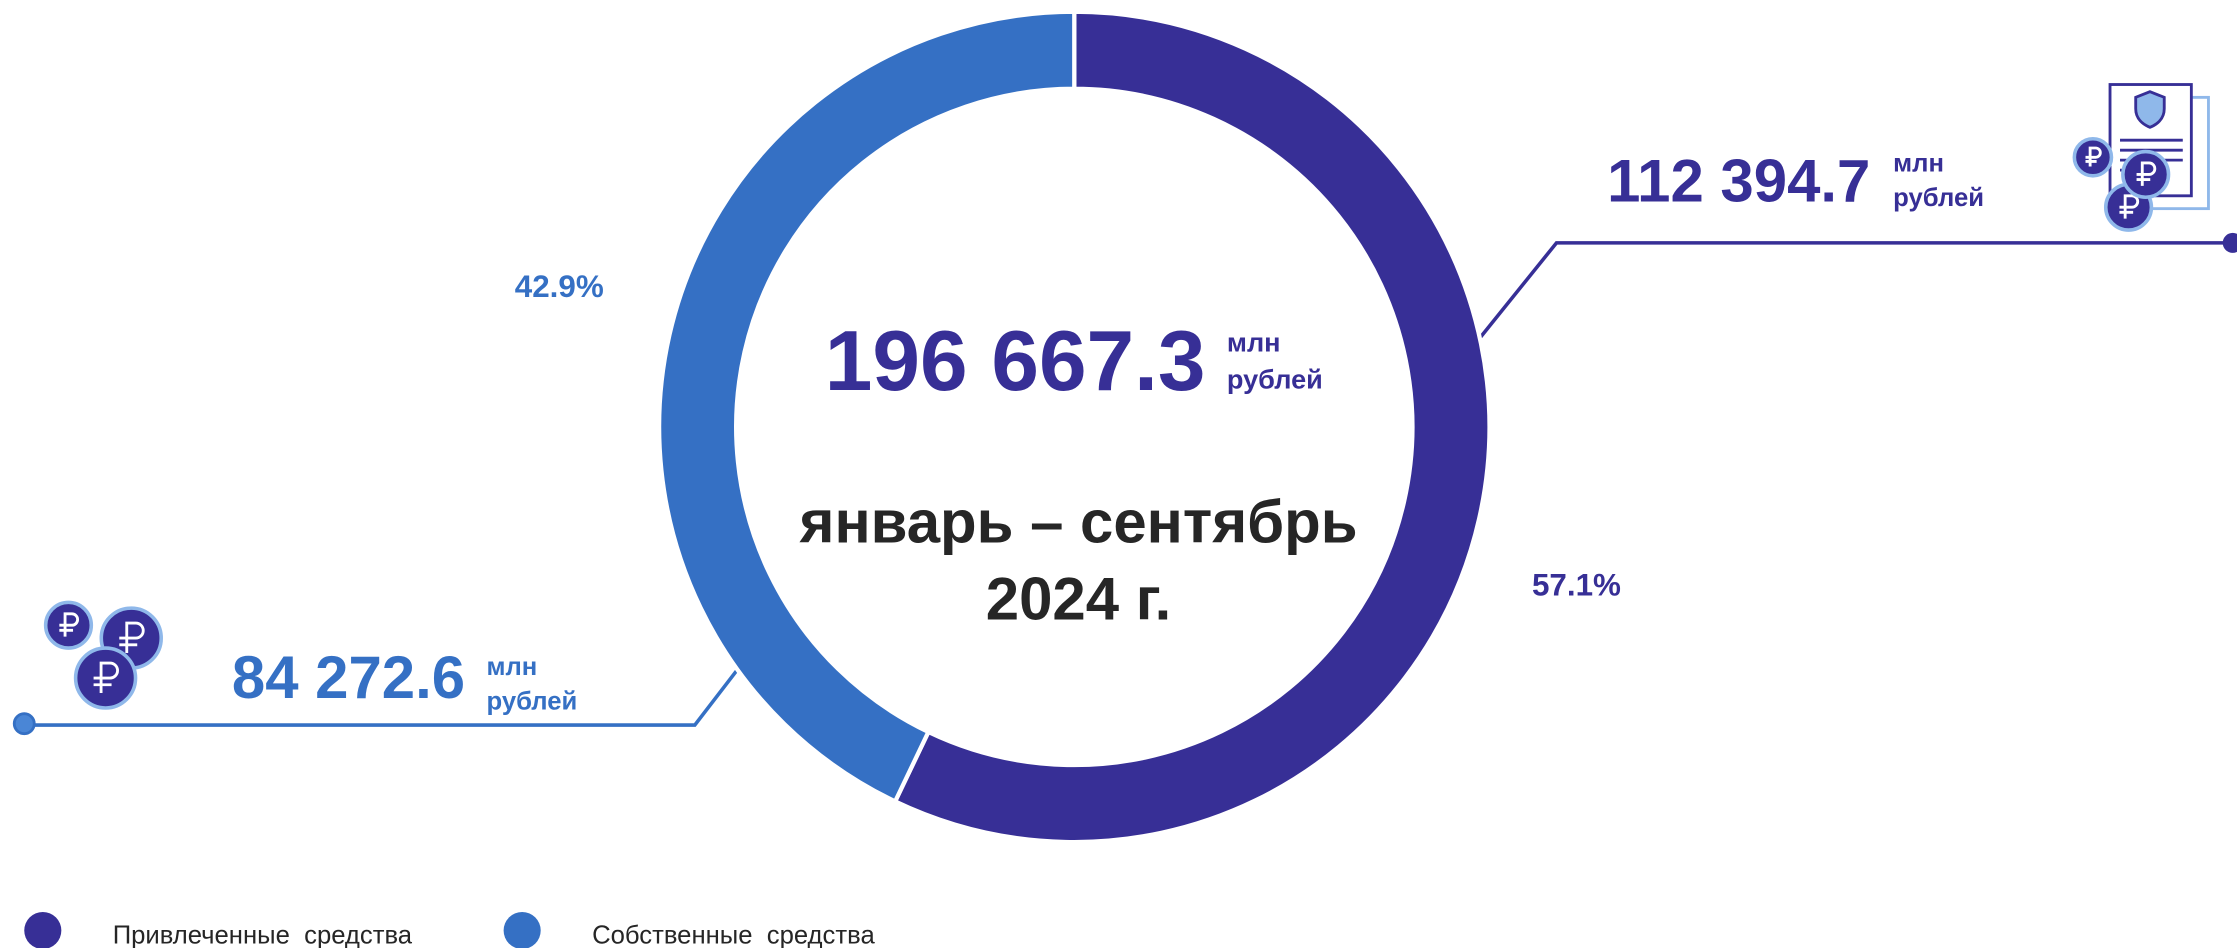 The height and width of the screenshot is (948, 2237). I want to click on legend-label: Привлеченные средства, so click(263, 934).